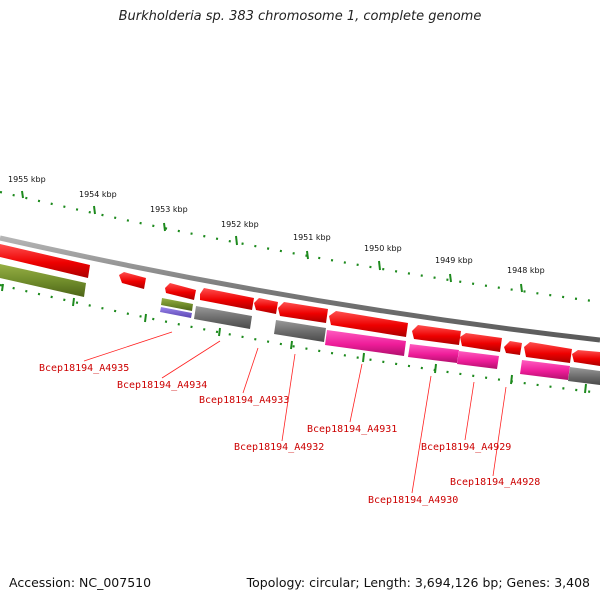 The width and height of the screenshot is (600, 600). Describe the element at coordinates (454, 260) in the screenshot. I see `kbp-label: 1949 kbp` at that location.